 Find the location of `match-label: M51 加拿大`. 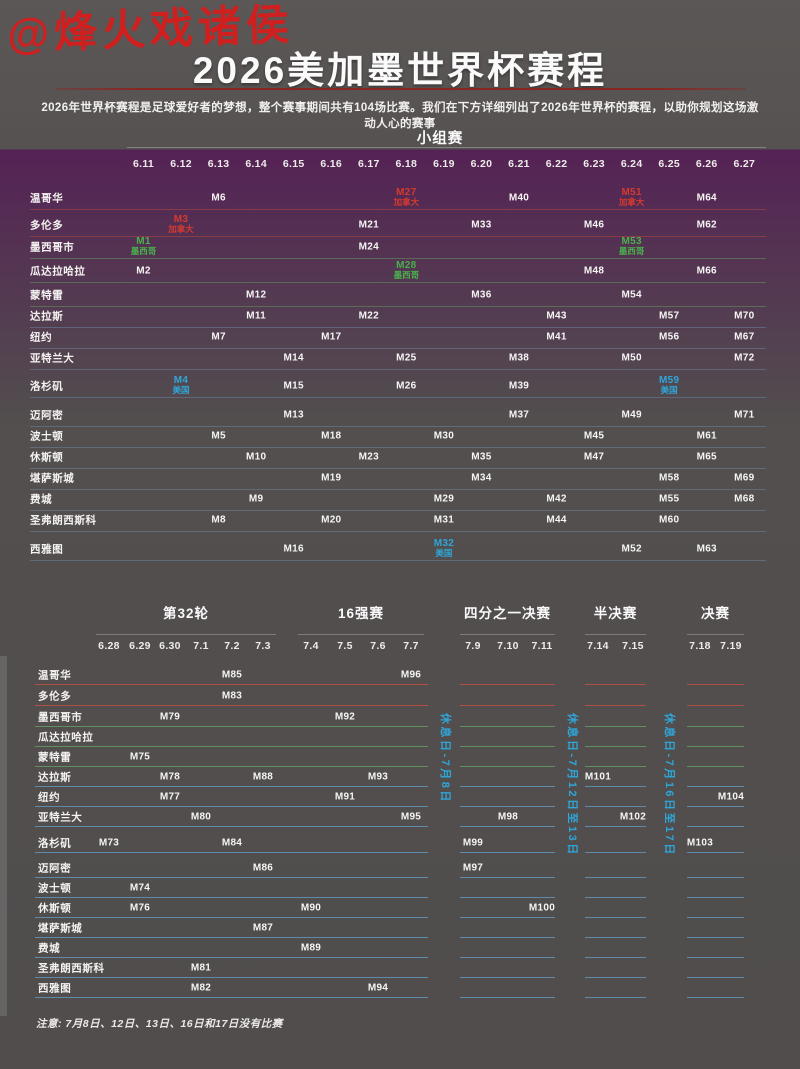

match-label: M51 加拿大 is located at coordinates (632, 197).